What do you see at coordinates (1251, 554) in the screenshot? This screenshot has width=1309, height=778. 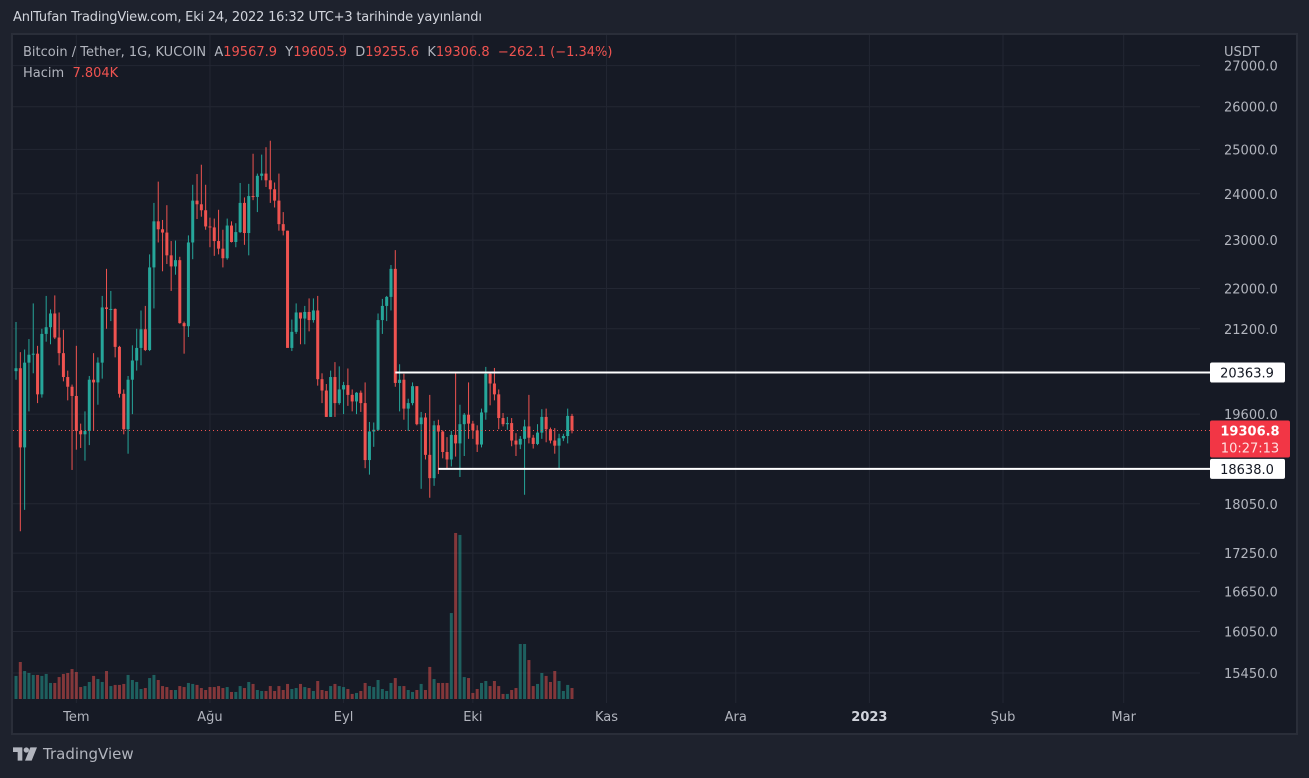 I see `price-tick-label: 17250.0` at bounding box center [1251, 554].